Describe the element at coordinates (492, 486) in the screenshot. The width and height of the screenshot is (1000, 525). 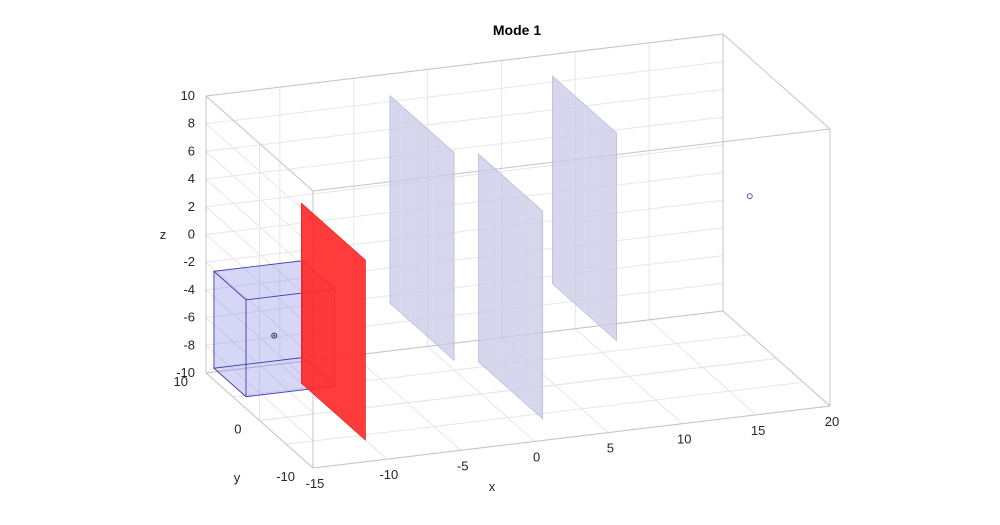
I see `x-axis-label: x` at that location.